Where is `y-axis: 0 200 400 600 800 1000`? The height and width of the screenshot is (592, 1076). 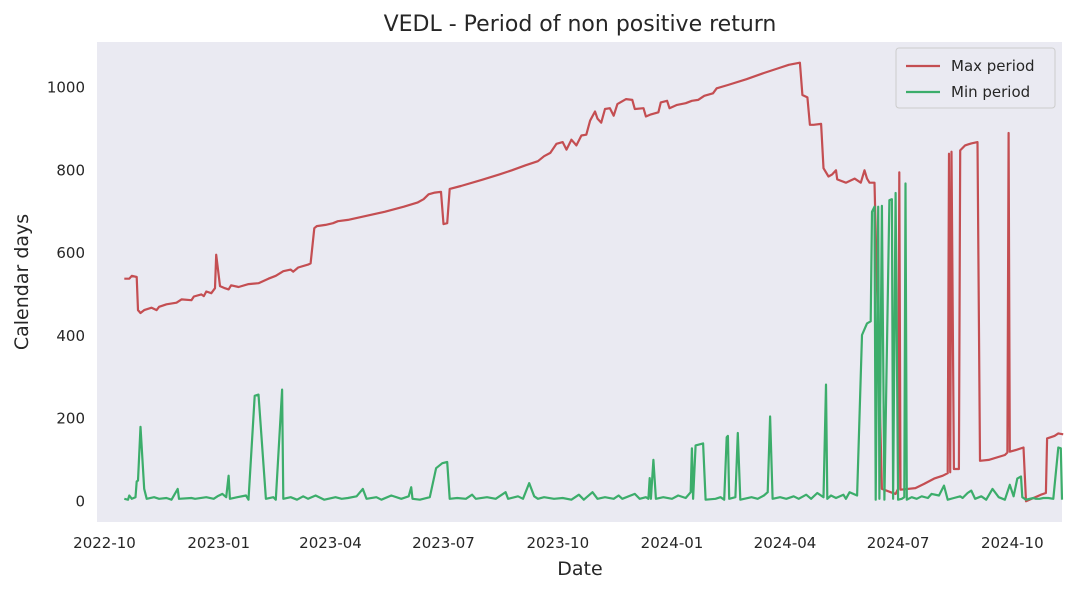 y-axis: 0 200 400 600 800 1000 is located at coordinates (66, 295).